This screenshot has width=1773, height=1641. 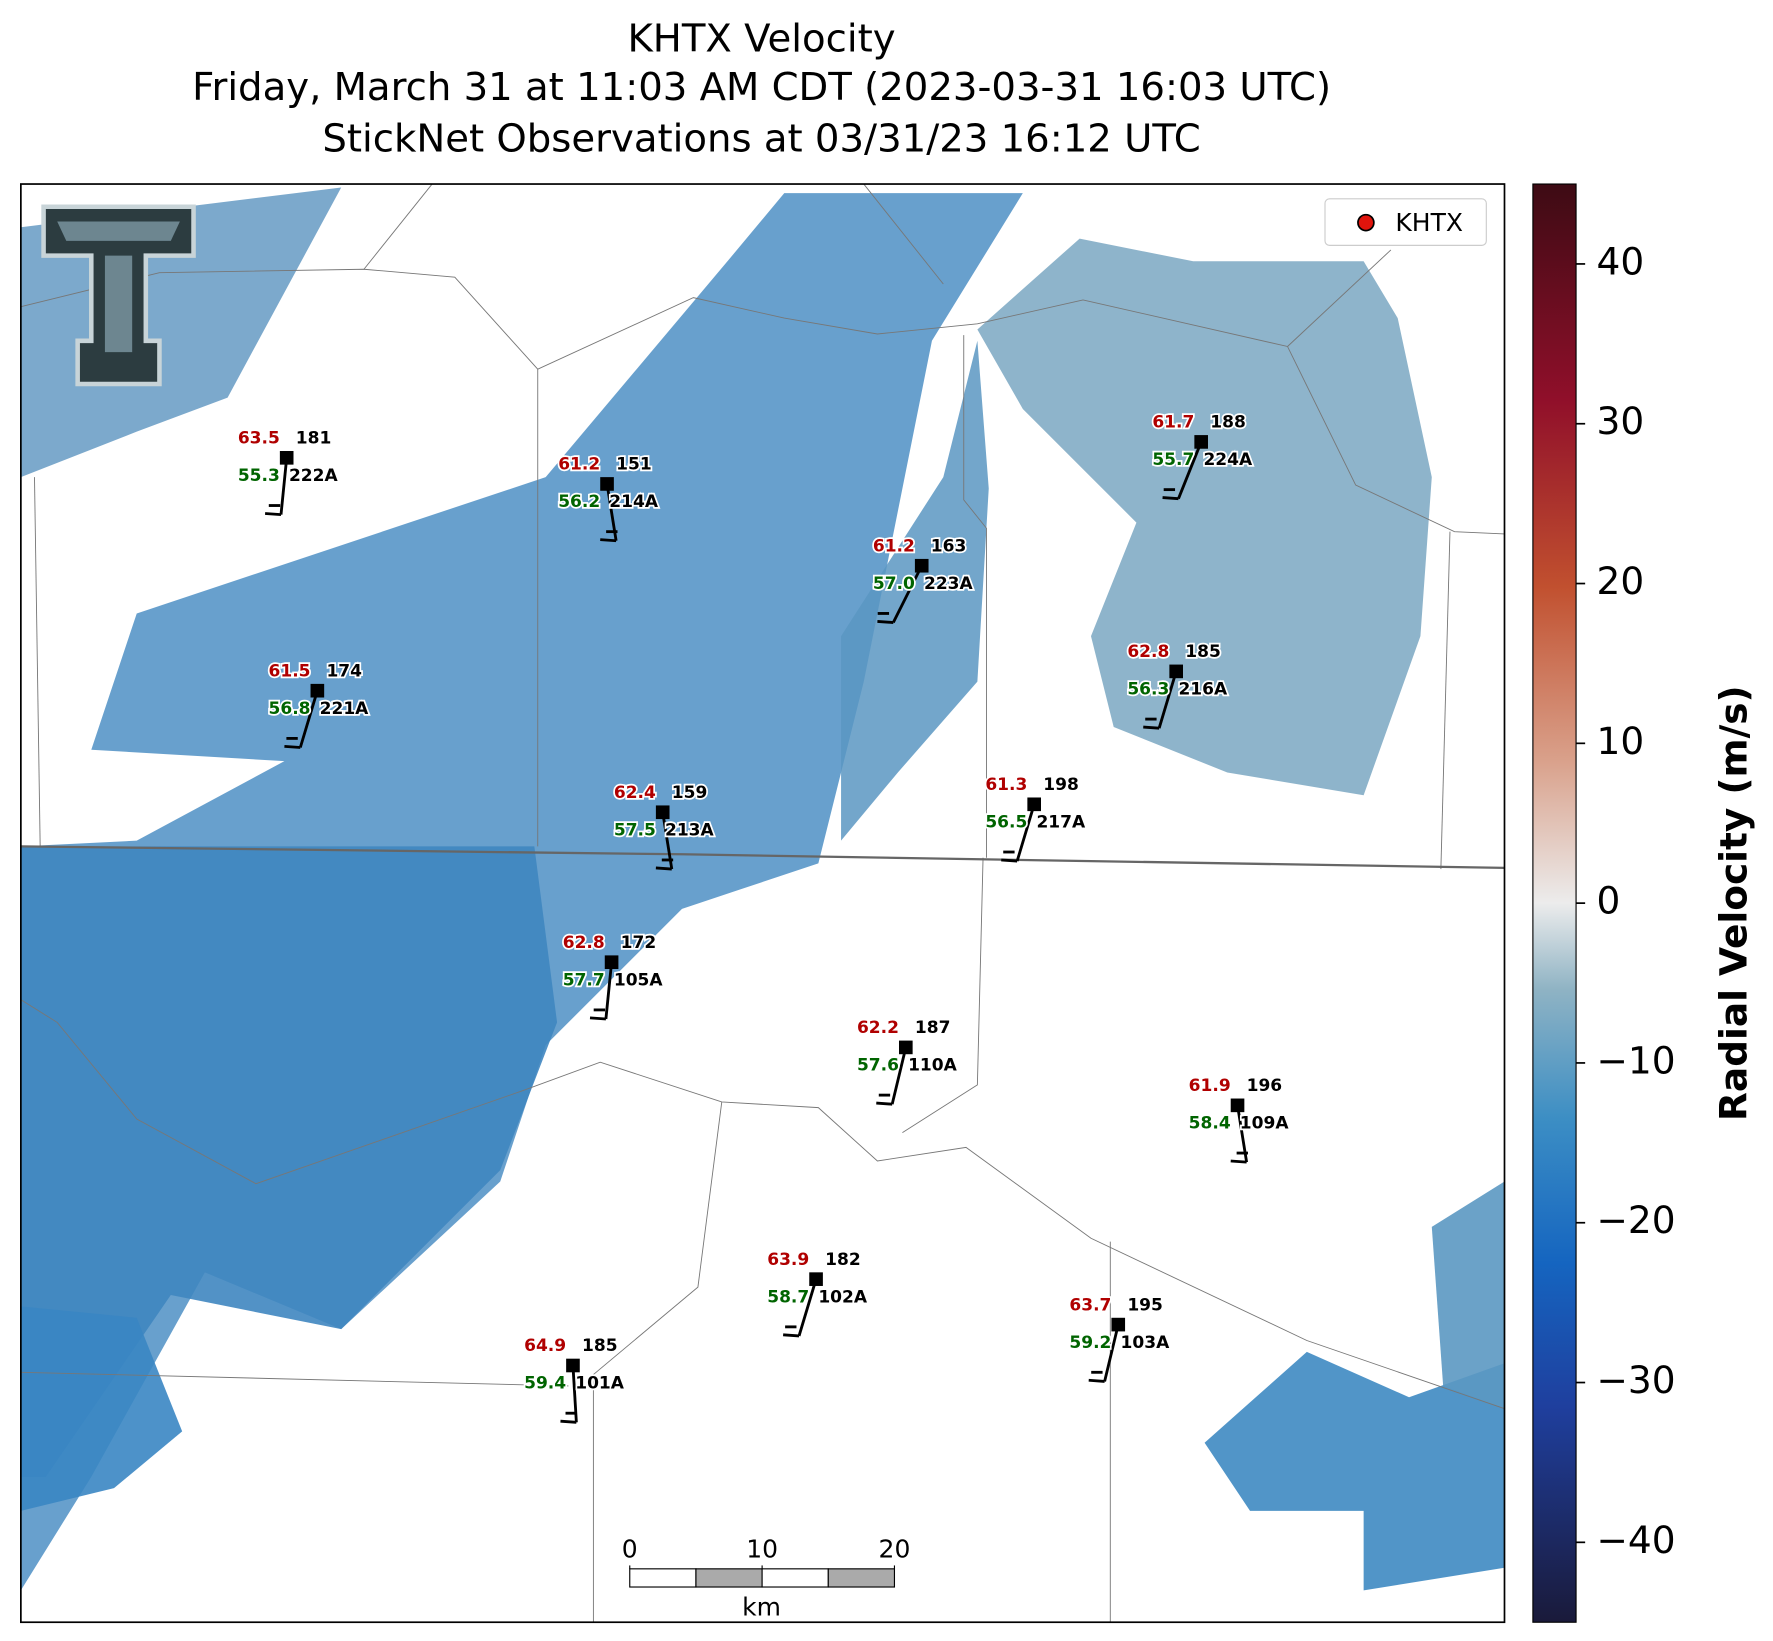 What do you see at coordinates (314, 476) in the screenshot?
I see `station-id: 222A` at bounding box center [314, 476].